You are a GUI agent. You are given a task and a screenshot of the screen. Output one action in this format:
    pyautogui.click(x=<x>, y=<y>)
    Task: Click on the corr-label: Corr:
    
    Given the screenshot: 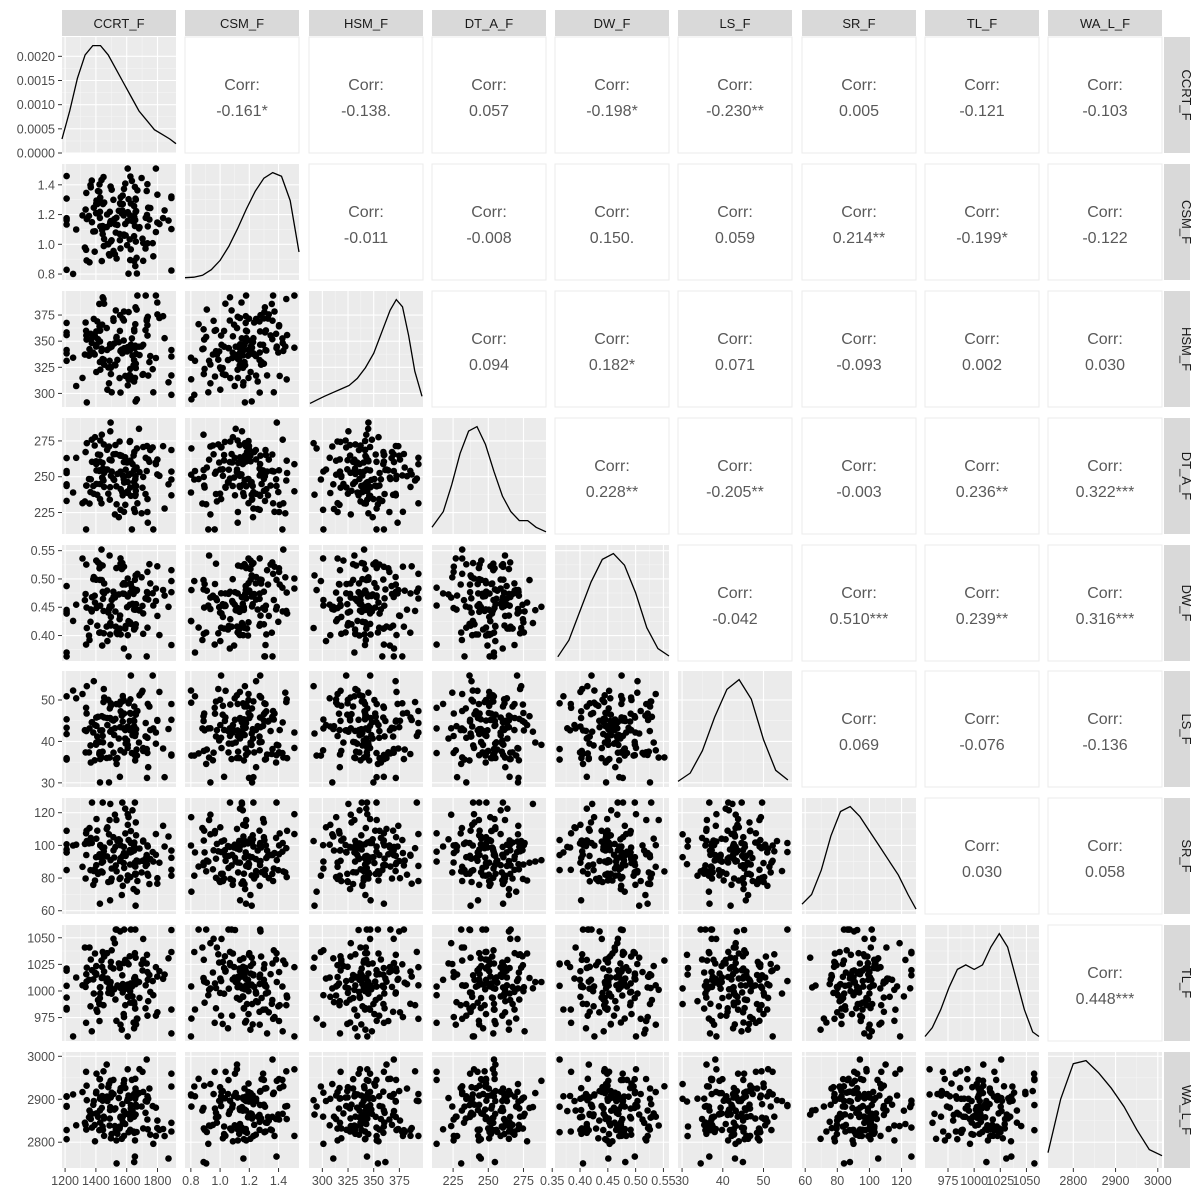 What is the action you would take?
    pyautogui.click(x=735, y=593)
    